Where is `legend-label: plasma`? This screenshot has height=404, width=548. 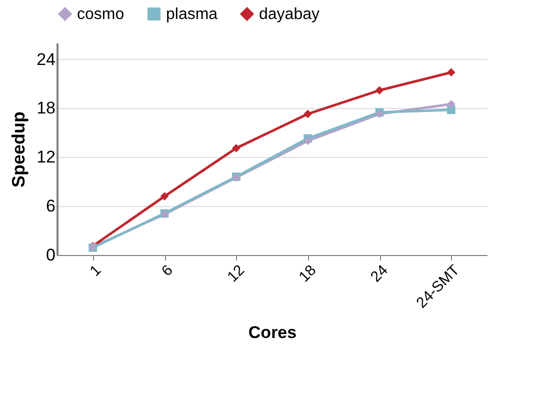
legend-label: plasma is located at coordinates (192, 14).